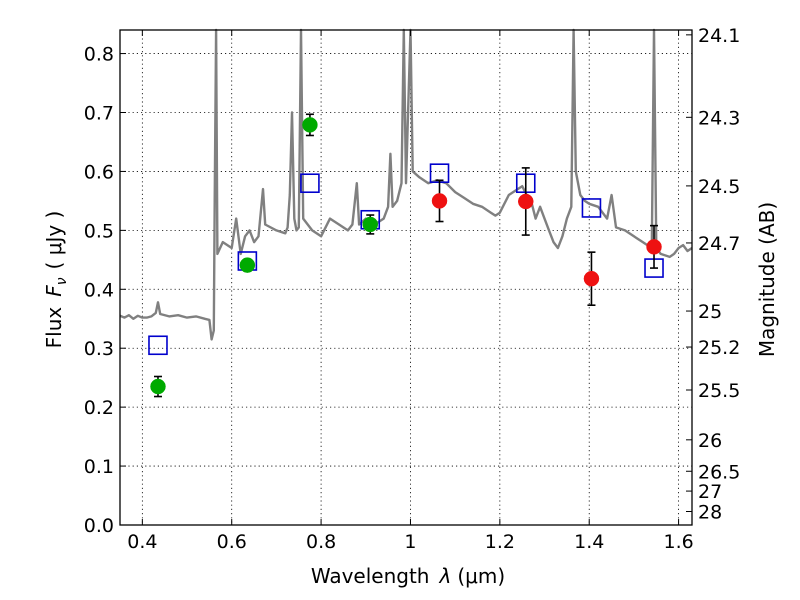 The height and width of the screenshot is (600, 800). I want to click on mag-tick-label: 24.1, so click(719, 36).